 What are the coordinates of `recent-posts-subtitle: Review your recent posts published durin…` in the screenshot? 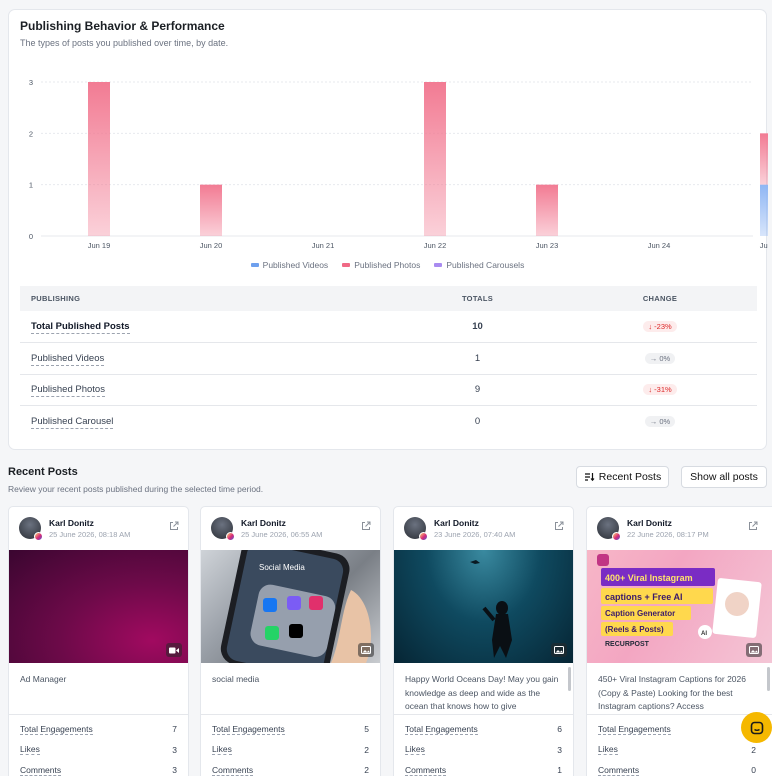 It's located at (136, 489).